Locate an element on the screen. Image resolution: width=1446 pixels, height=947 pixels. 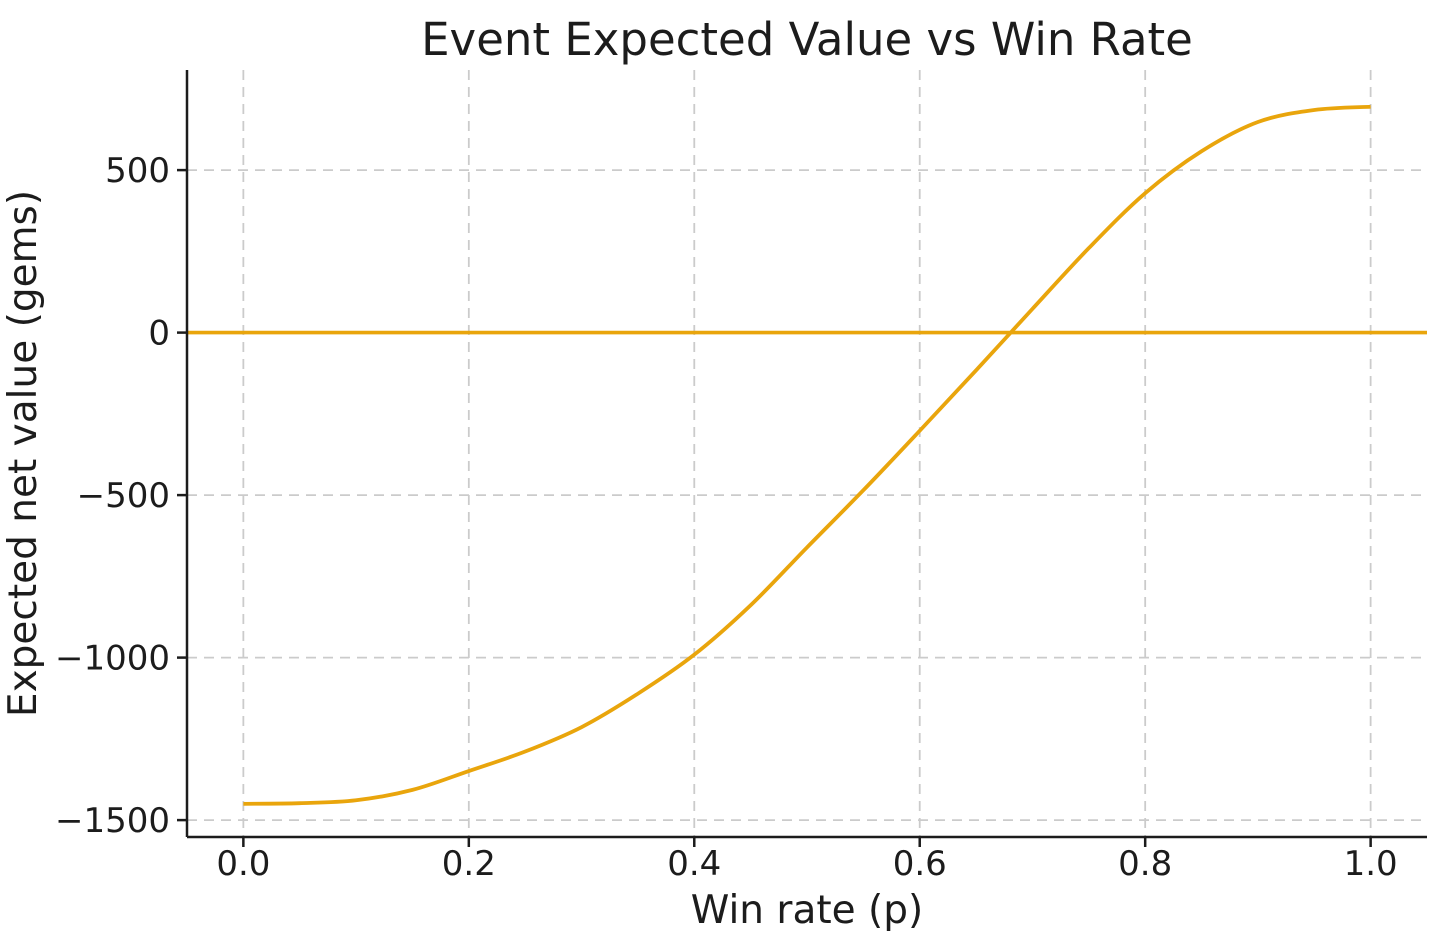
x-tick-label: 0.2 is located at coordinates (469, 864).